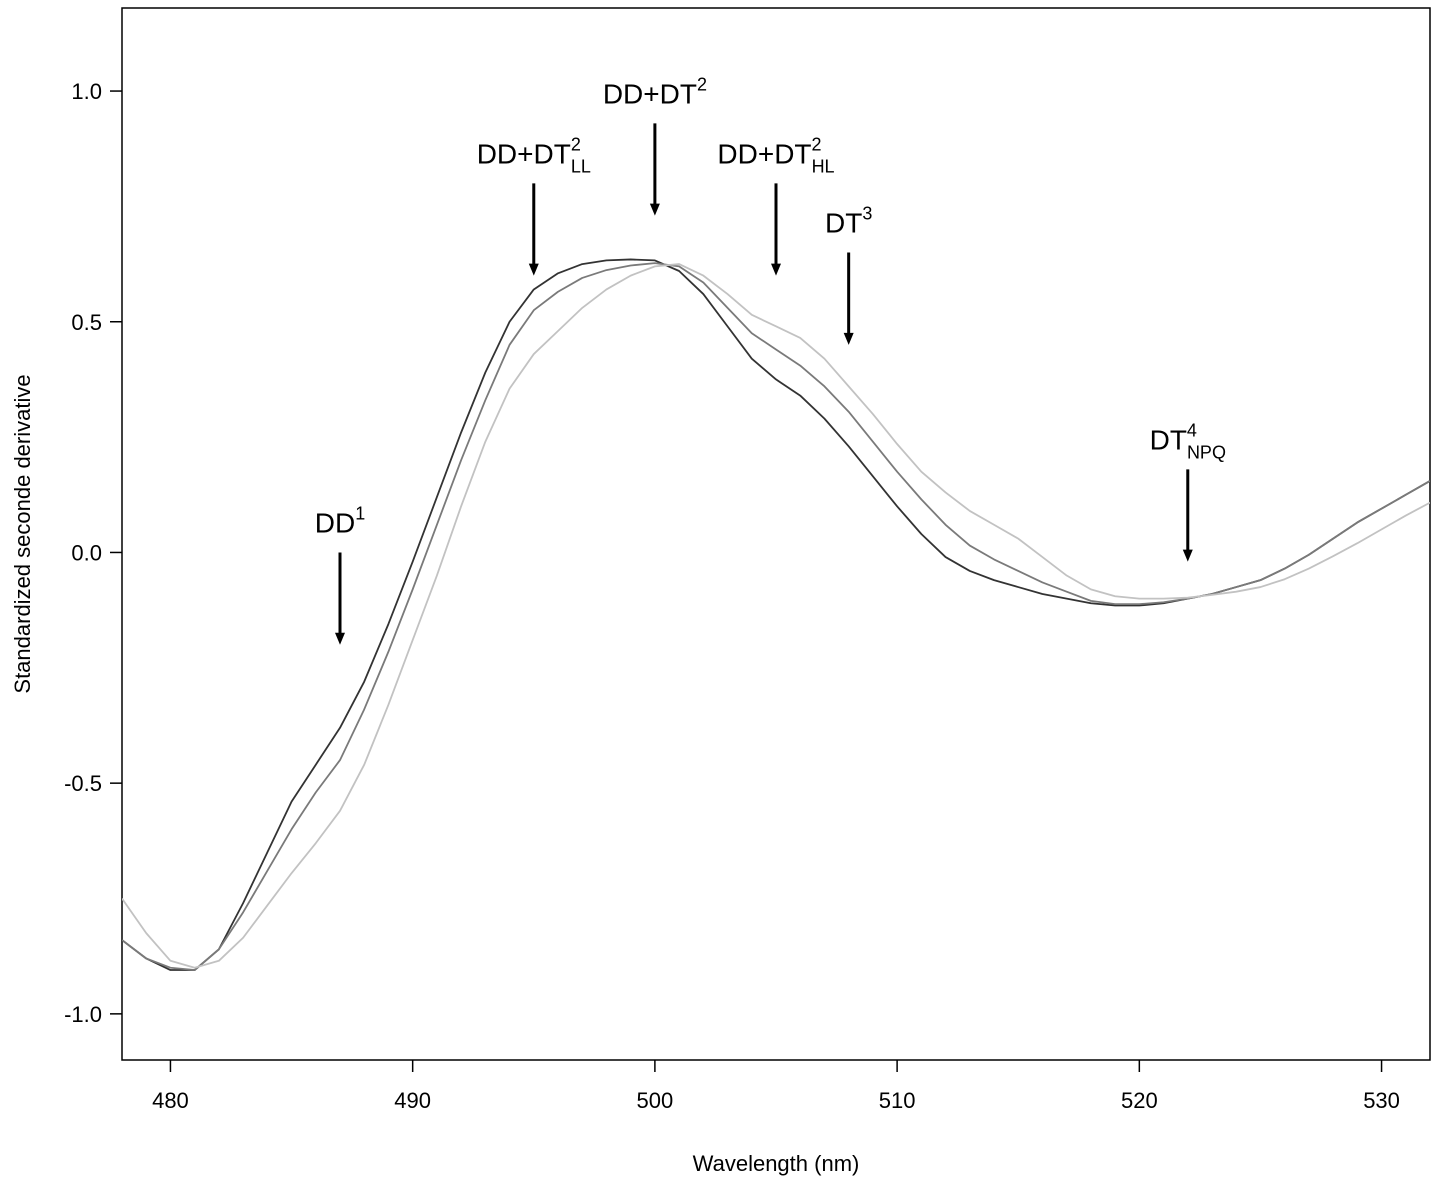 The width and height of the screenshot is (1436, 1177). Describe the element at coordinates (83, 1014) in the screenshot. I see `y-tick-label: -1.0` at that location.